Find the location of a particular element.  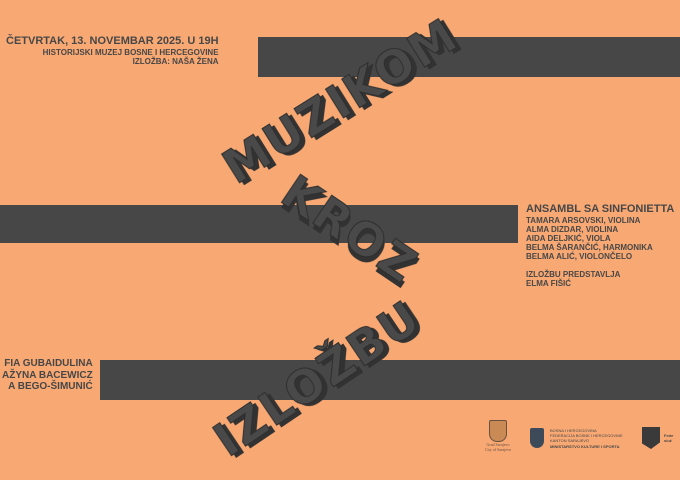

member: ALMA DIZDAR, VIOLINA is located at coordinates (572, 229).